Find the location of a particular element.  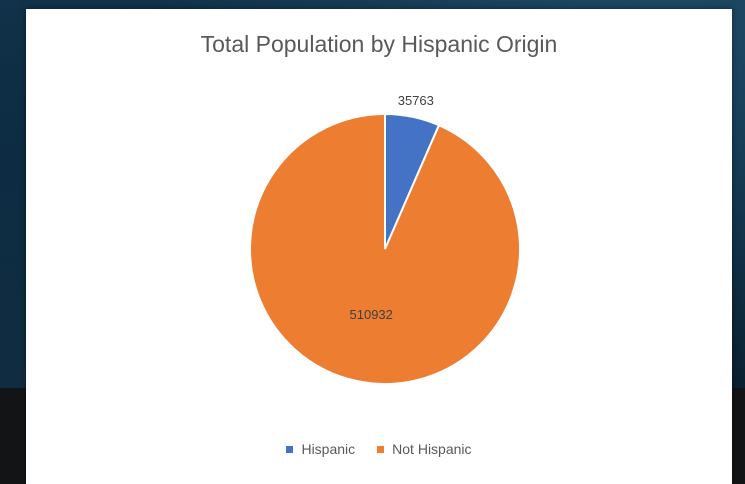

legend-item-not-hispanic: Not Hispanic is located at coordinates (424, 449).